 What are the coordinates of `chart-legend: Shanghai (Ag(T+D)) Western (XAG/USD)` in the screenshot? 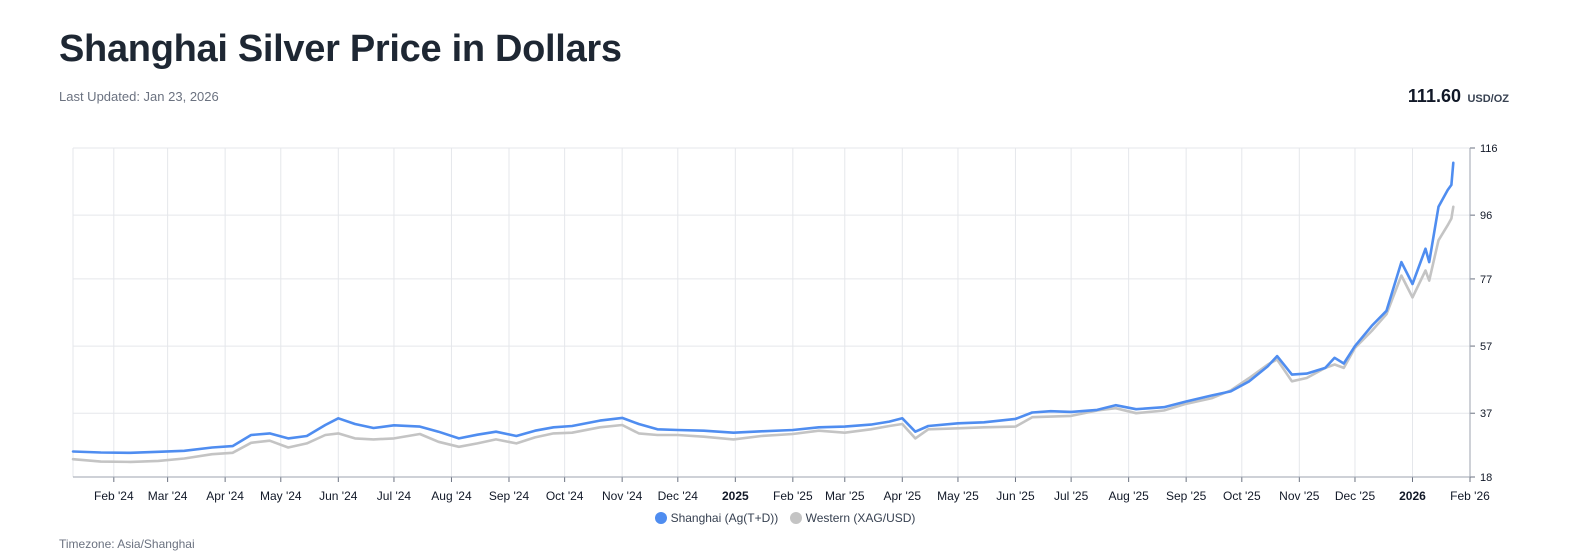 It's located at (785, 519).